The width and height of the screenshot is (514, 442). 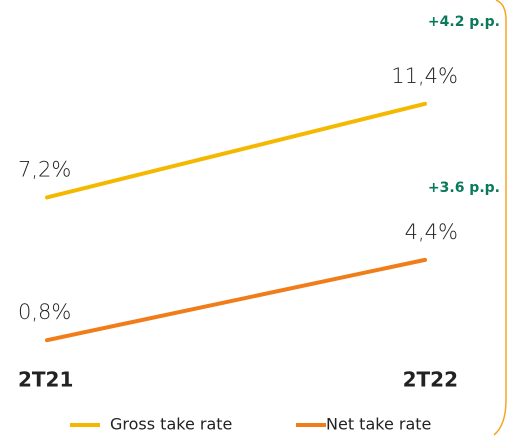 What do you see at coordinates (464, 188) in the screenshot?
I see `annotation: +3.6 p.p.` at bounding box center [464, 188].